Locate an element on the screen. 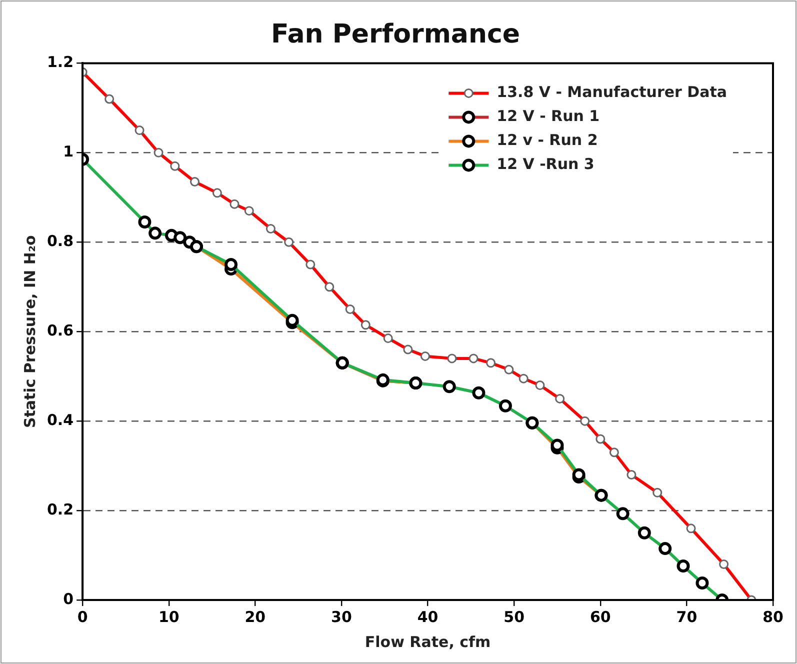 The height and width of the screenshot is (664, 797). legend-label: 13.8 V - Manufacturer Data is located at coordinates (612, 92).